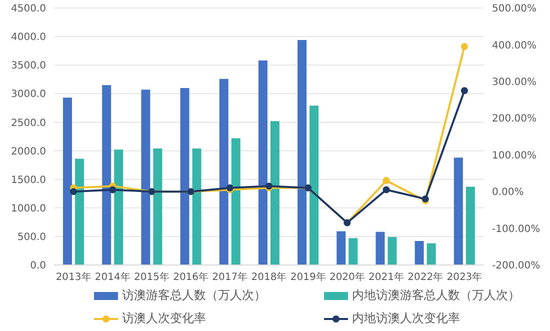 This screenshot has height=331, width=550. What do you see at coordinates (514, 119) in the screenshot?
I see `y2-tick-label: 200.00%` at bounding box center [514, 119].